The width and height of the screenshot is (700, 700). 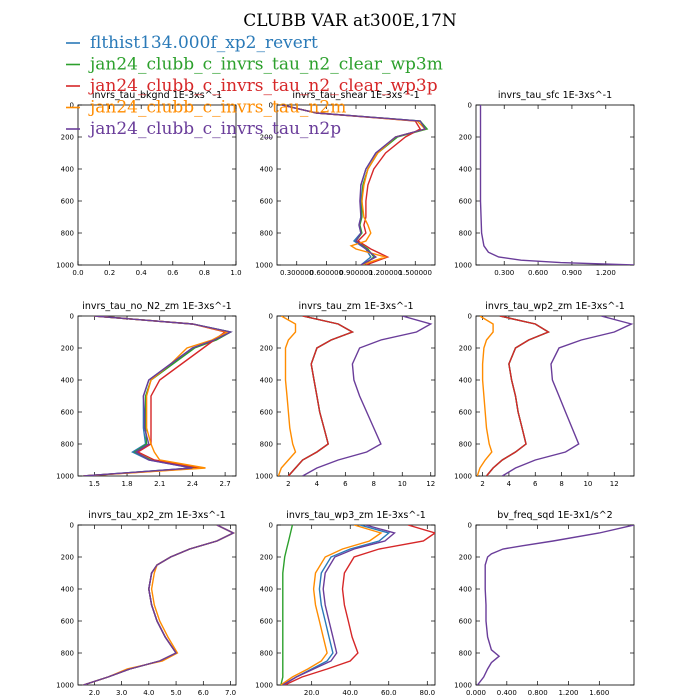 What do you see at coordinates (296, 273) in the screenshot?
I see `x-tick-label: 0.300000` at bounding box center [296, 273].